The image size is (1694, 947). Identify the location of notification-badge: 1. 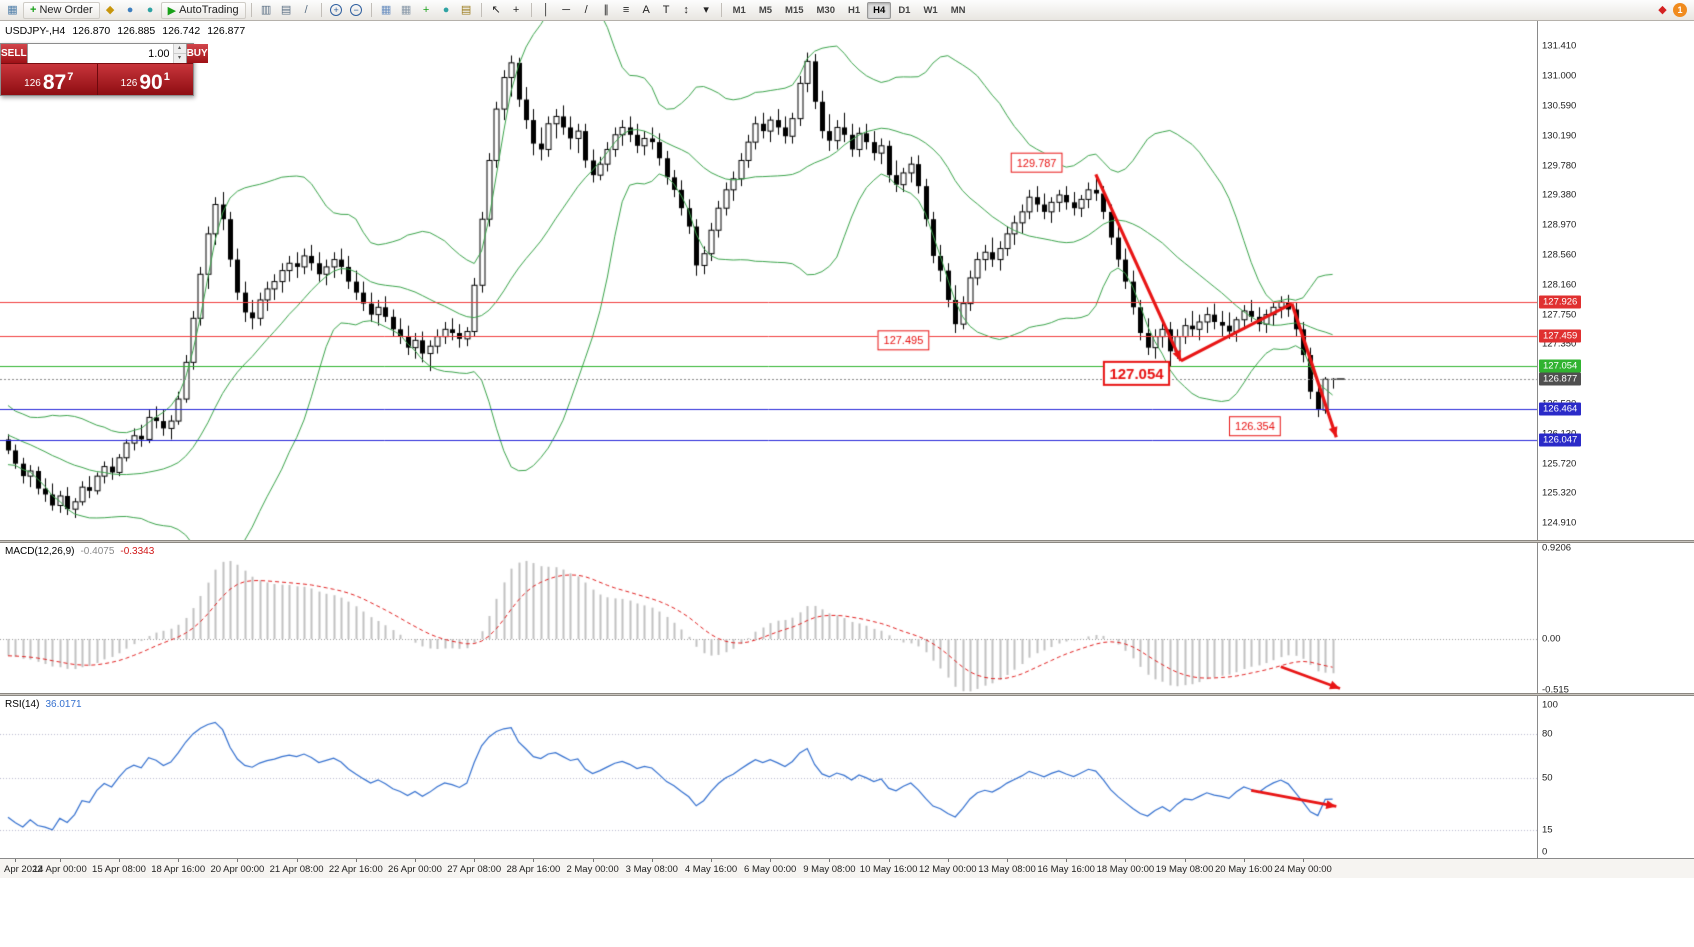
(1680, 10).